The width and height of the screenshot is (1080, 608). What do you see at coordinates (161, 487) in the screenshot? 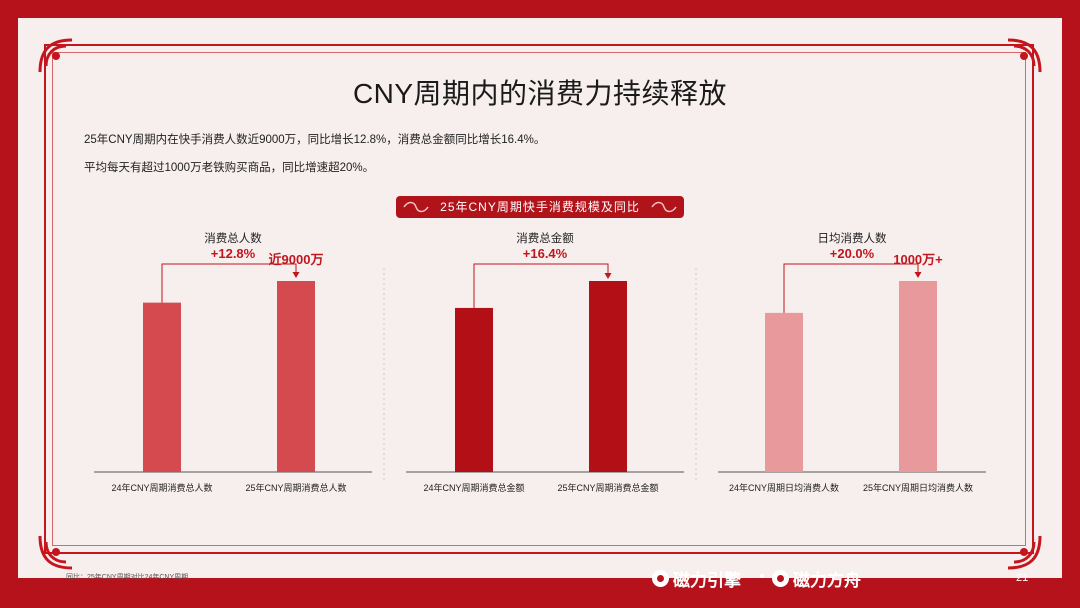
I see `x-tick-label: 24年CNY周期消费总人数` at bounding box center [161, 487].